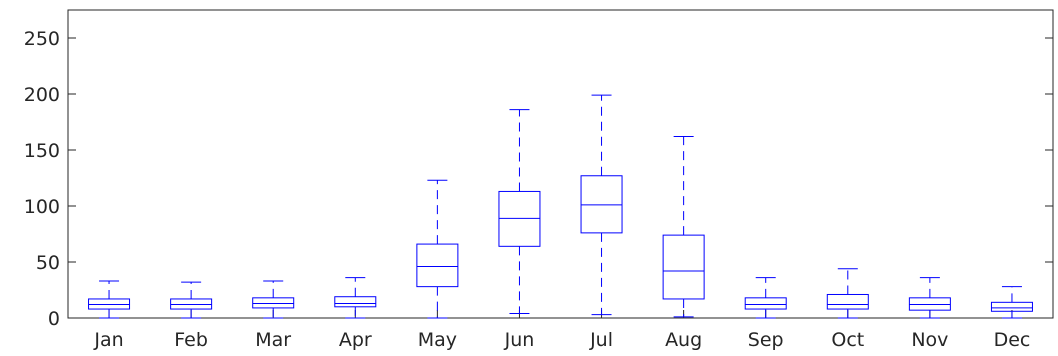 This screenshot has height=356, width=1058. I want to click on x-tick-label: Dec, so click(1012, 340).